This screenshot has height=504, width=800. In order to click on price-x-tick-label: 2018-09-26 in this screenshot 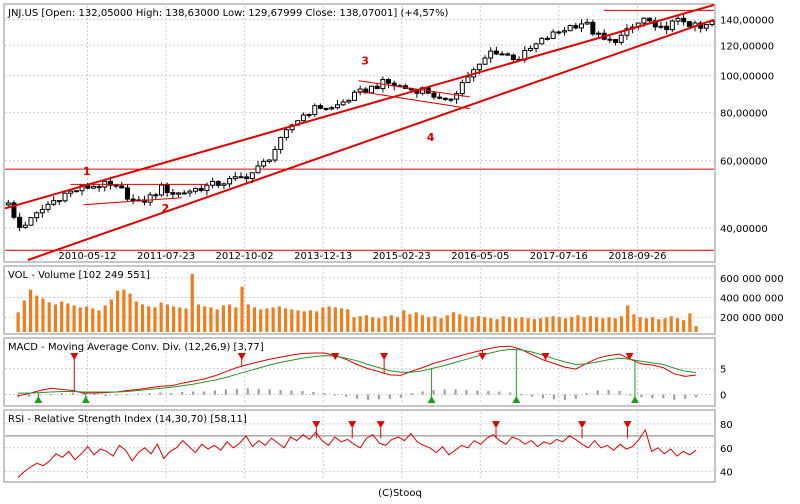, I will do `click(637, 256)`.